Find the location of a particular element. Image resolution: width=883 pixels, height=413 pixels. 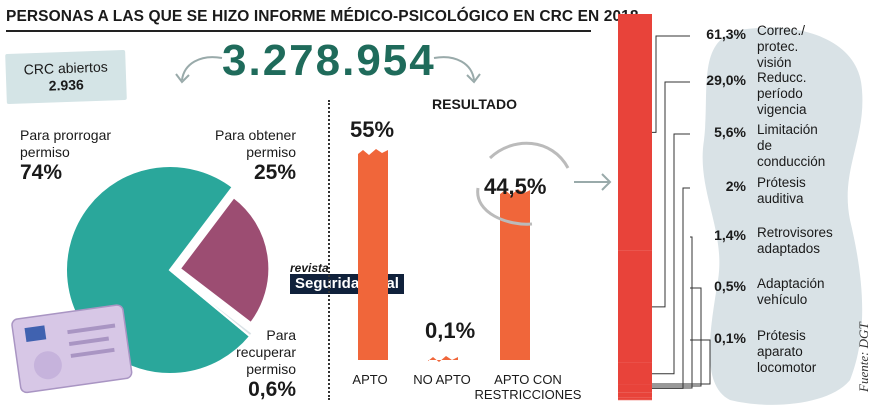

slice-label-recuperar: Para recuperar permiso 0,6% is located at coordinates (246, 364).